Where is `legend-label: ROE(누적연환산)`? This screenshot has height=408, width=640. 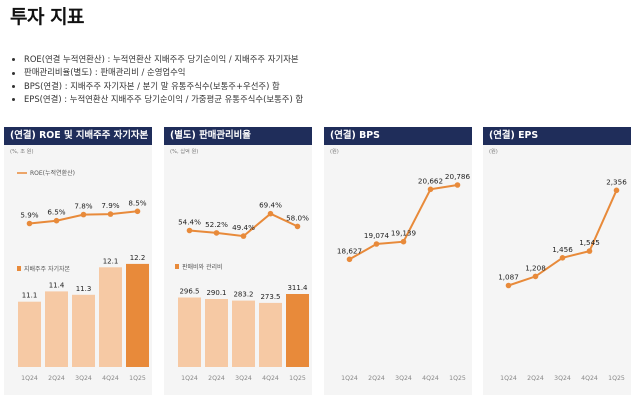
legend-label: ROE(누적연환산) is located at coordinates (52, 173).